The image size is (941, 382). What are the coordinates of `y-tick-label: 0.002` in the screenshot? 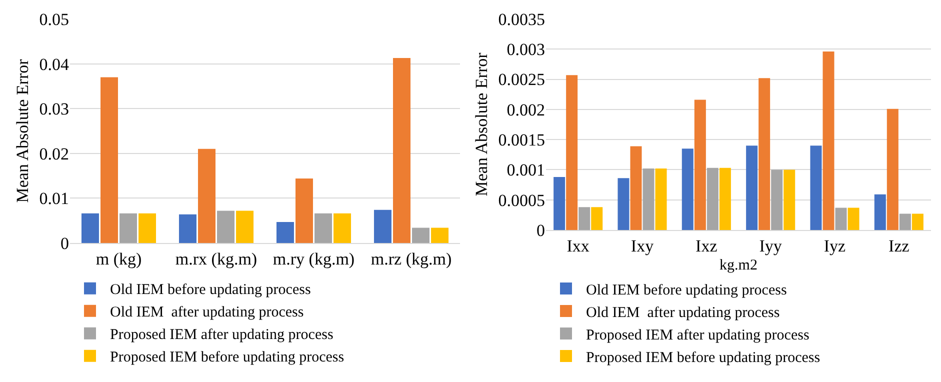 It's located at (525, 110).